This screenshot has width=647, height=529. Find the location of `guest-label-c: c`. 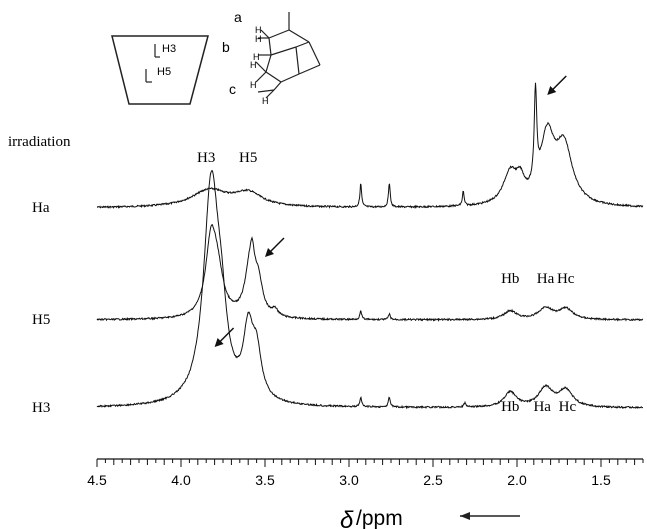

guest-label-c: c is located at coordinates (232, 89).